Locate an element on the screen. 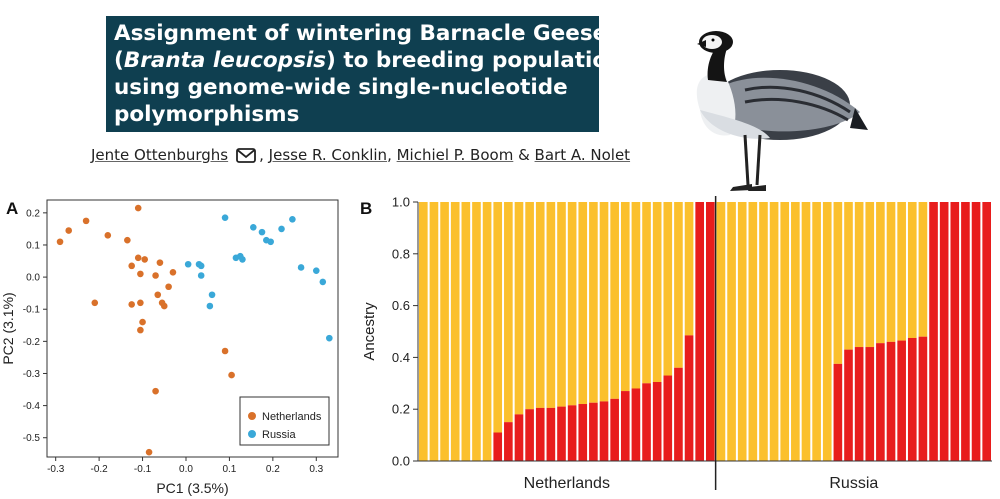 The width and height of the screenshot is (1000, 499). author-link: Jesse R. Conklin is located at coordinates (328, 155).